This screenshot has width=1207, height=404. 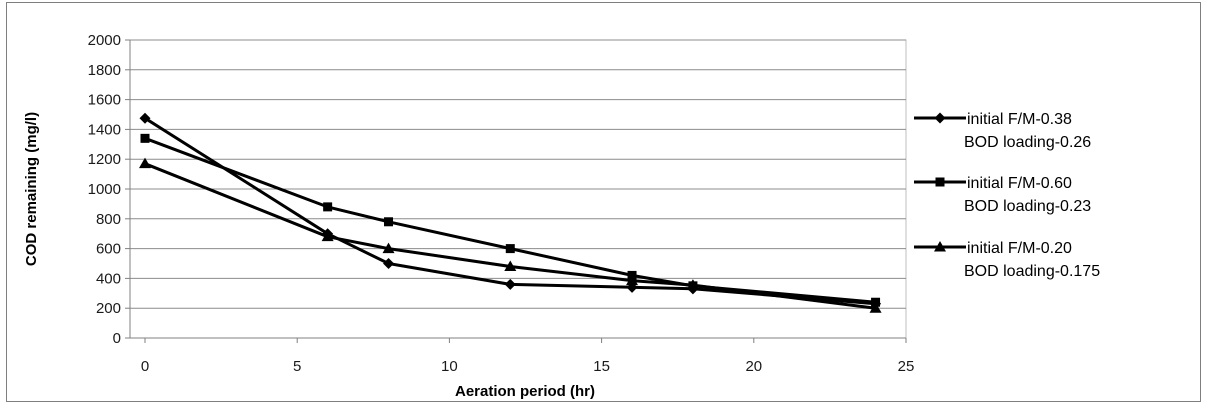 What do you see at coordinates (1027, 142) in the screenshot?
I see `legend-sublabel-1: BOD loading-0.26` at bounding box center [1027, 142].